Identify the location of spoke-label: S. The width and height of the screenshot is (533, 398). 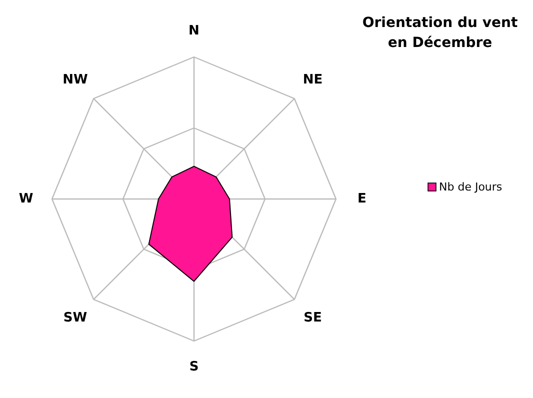
(194, 367).